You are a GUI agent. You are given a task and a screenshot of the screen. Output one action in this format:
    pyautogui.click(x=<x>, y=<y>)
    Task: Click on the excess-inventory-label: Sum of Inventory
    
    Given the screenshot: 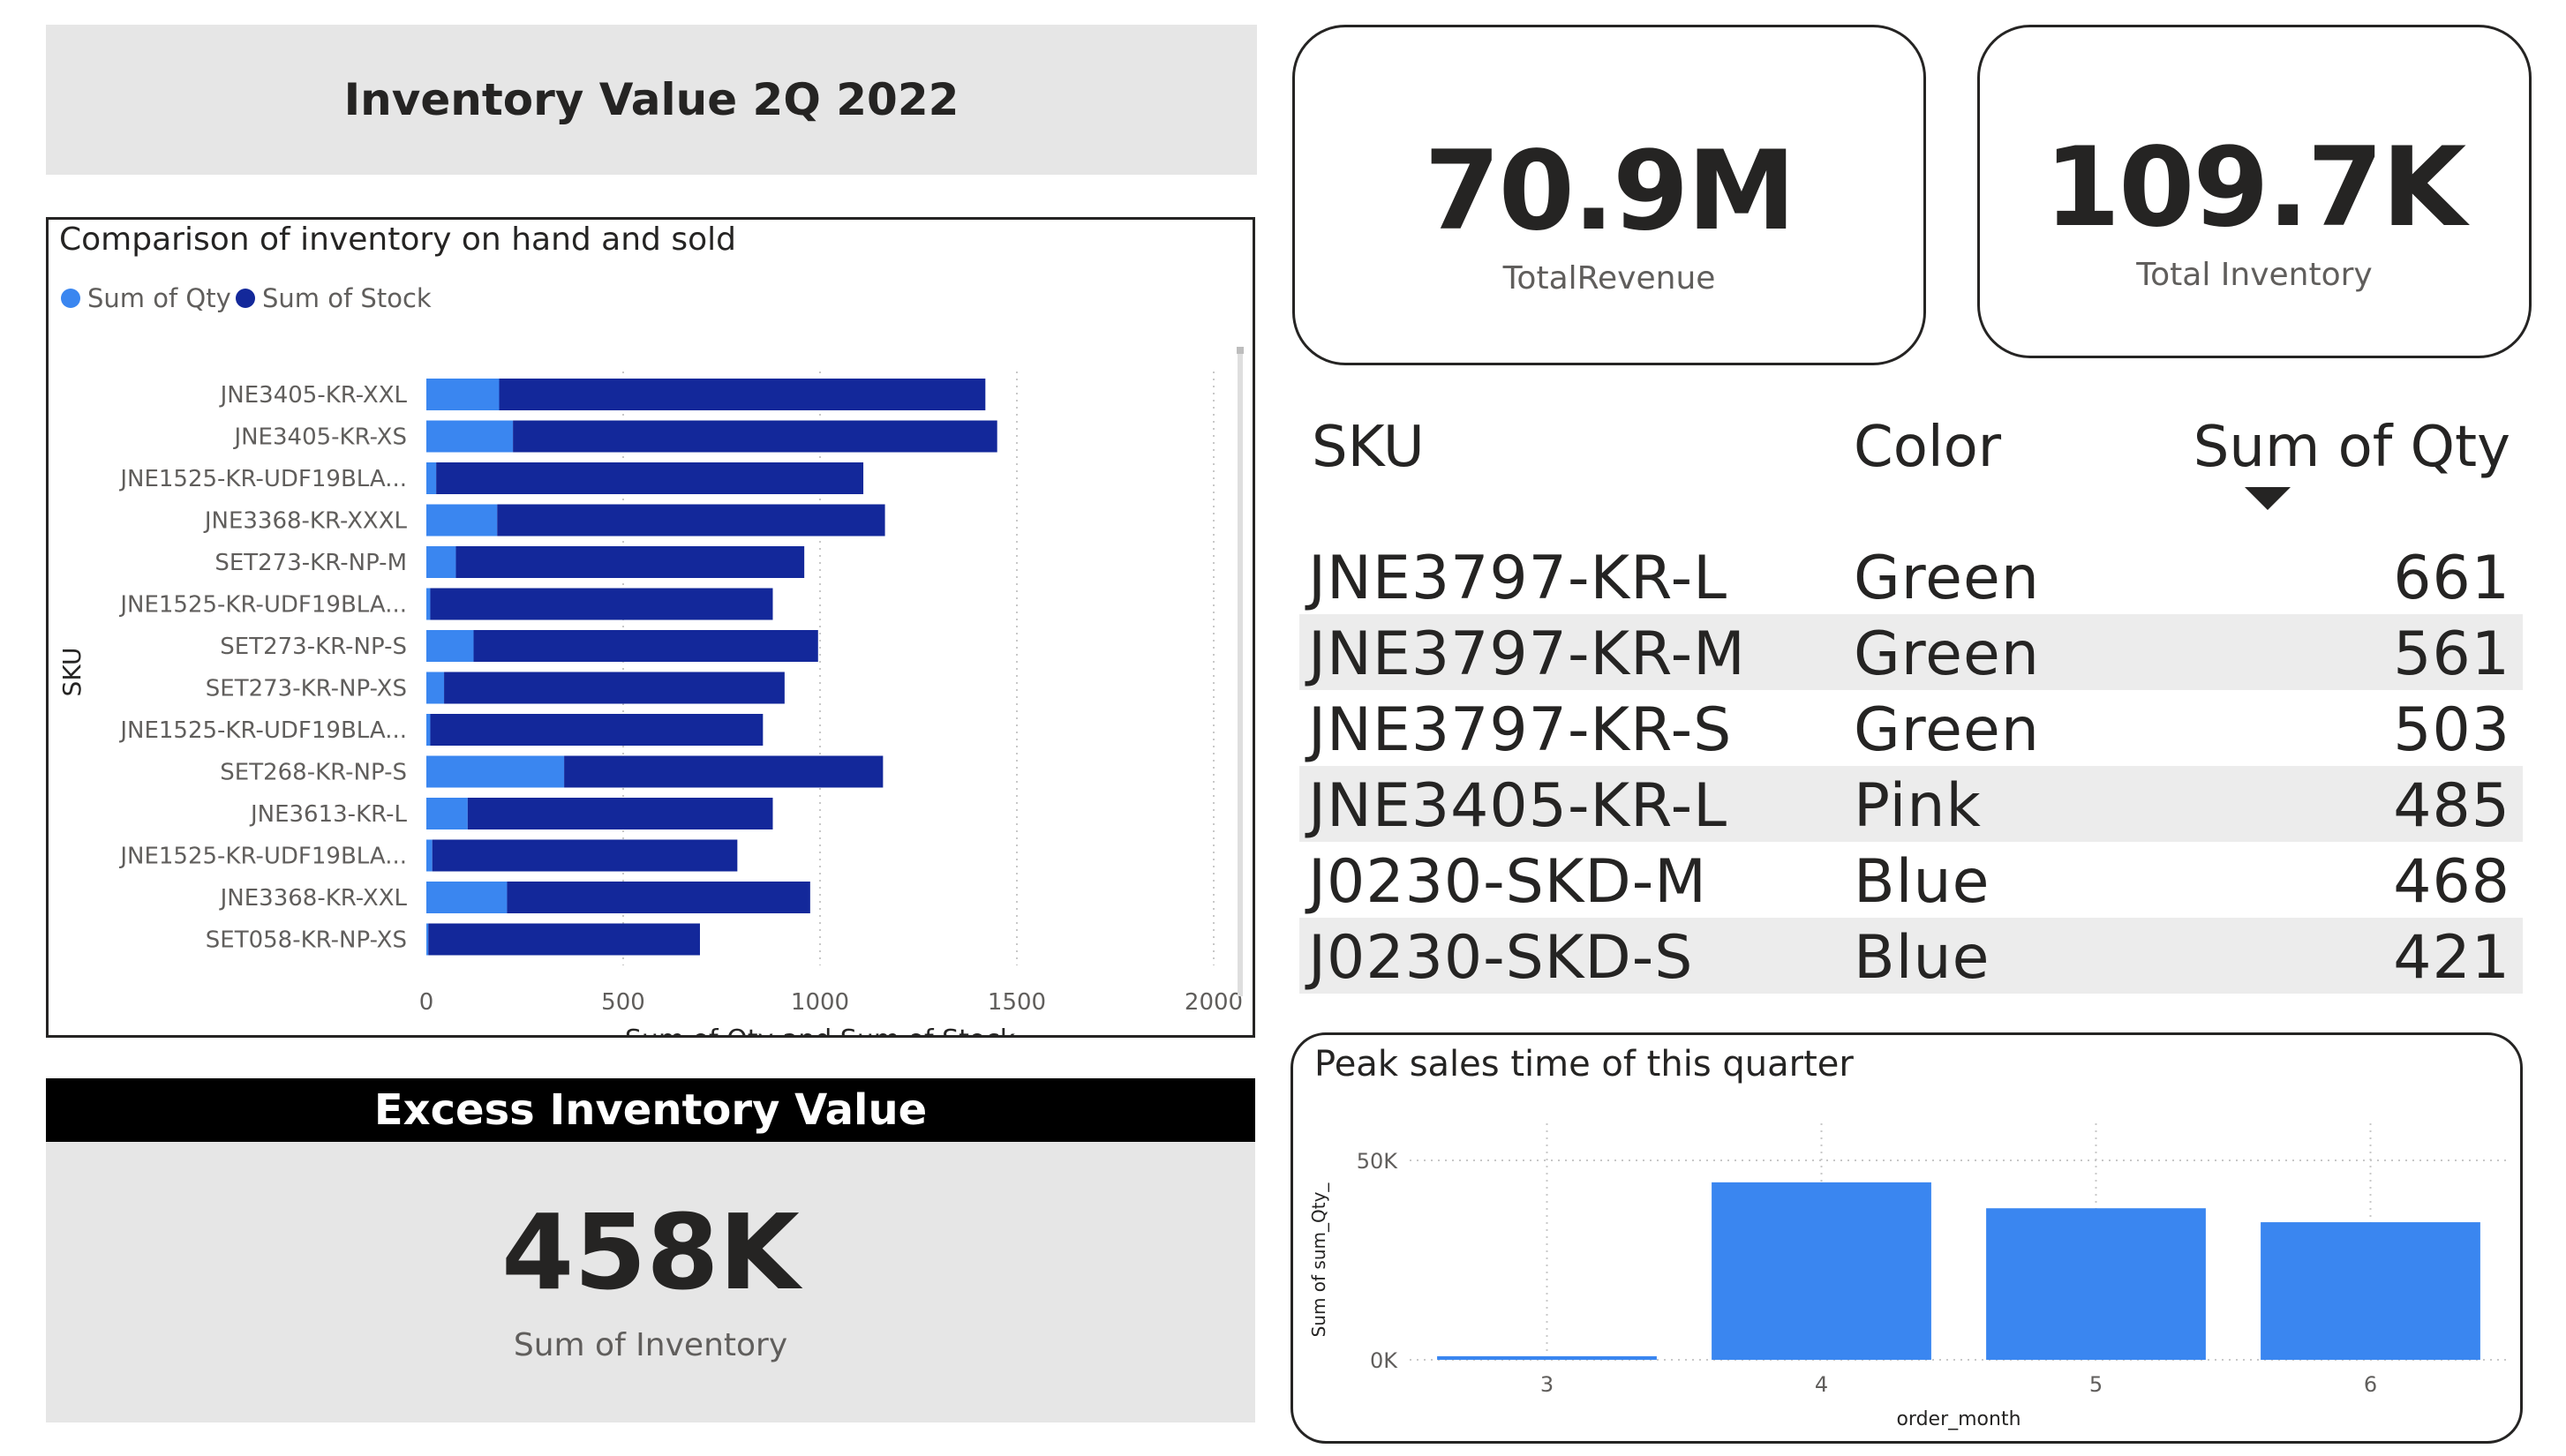 What is the action you would take?
    pyautogui.click(x=650, y=1345)
    